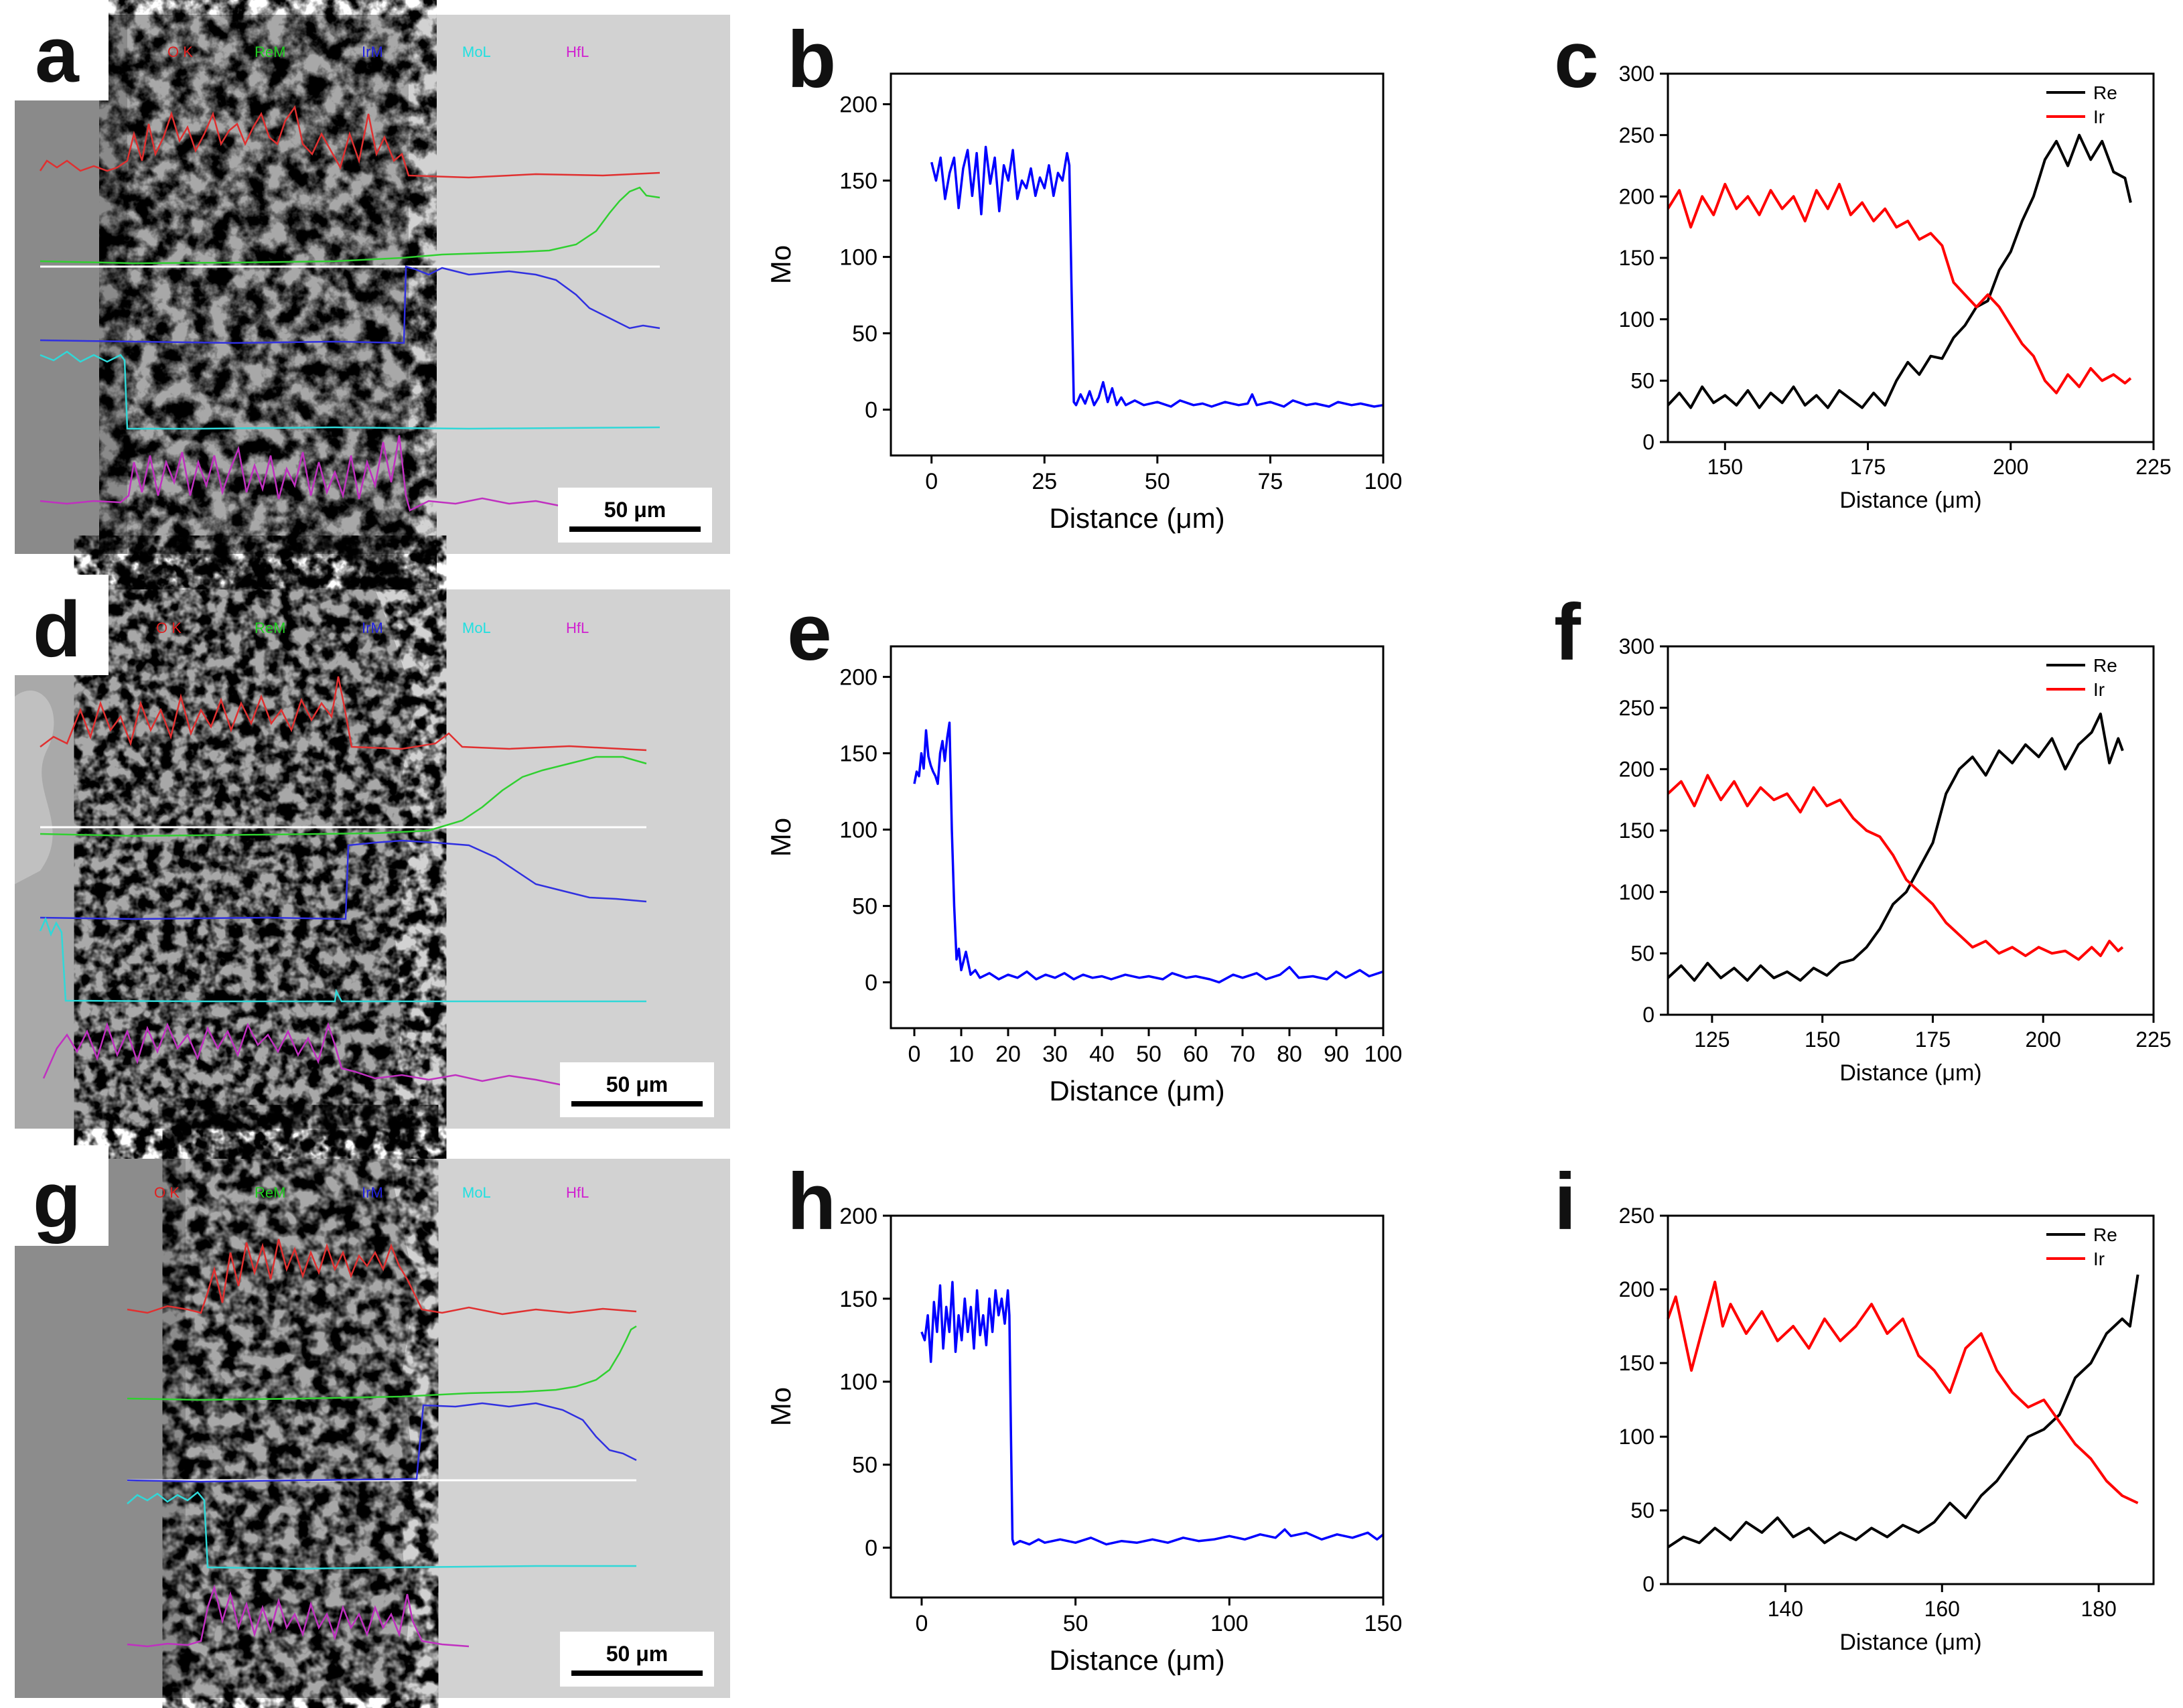 Image resolution: width=2183 pixels, height=1708 pixels. I want to click on sem-substrate-texture, so click(34, 787).